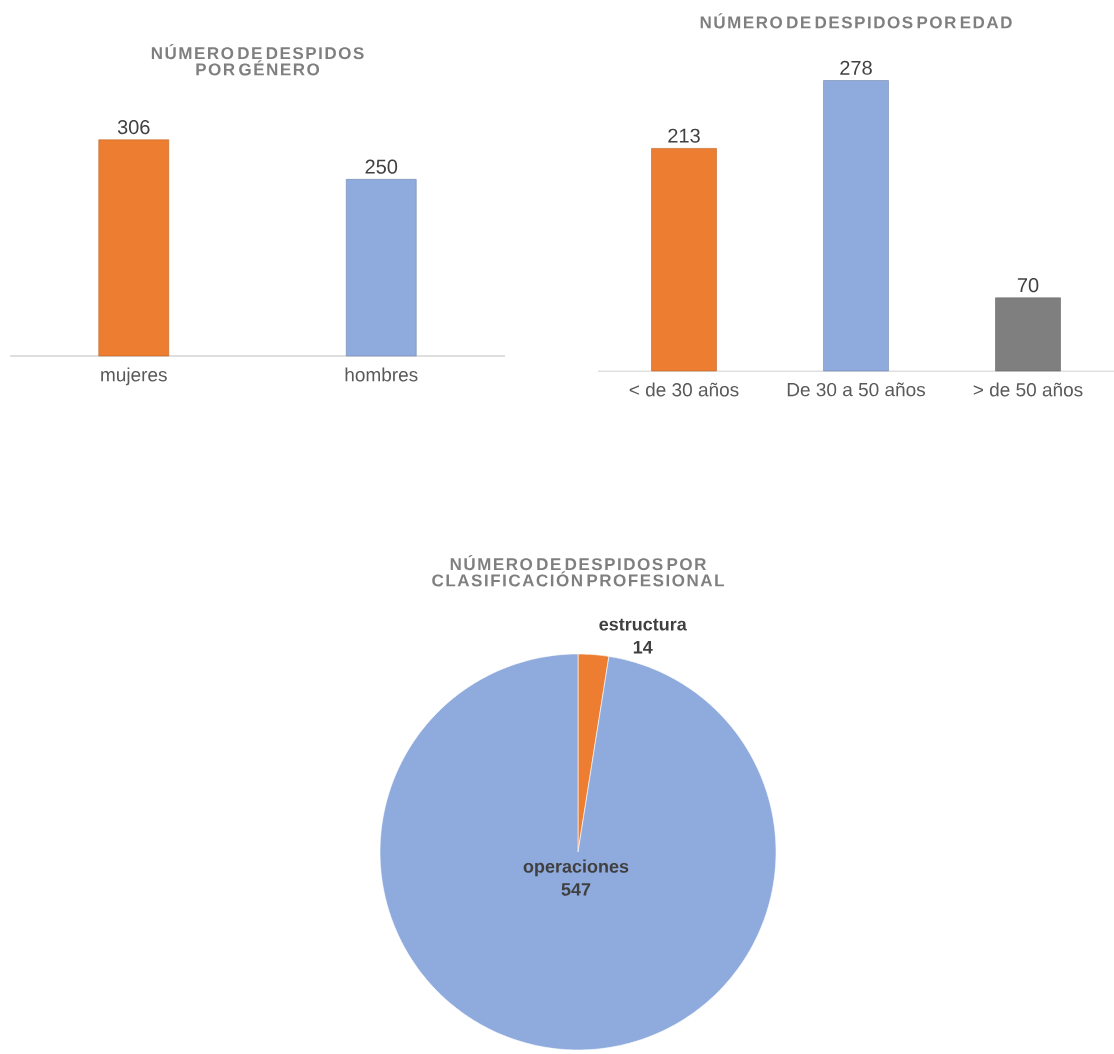  I want to click on slice-label: operaciones, so click(576, 868).